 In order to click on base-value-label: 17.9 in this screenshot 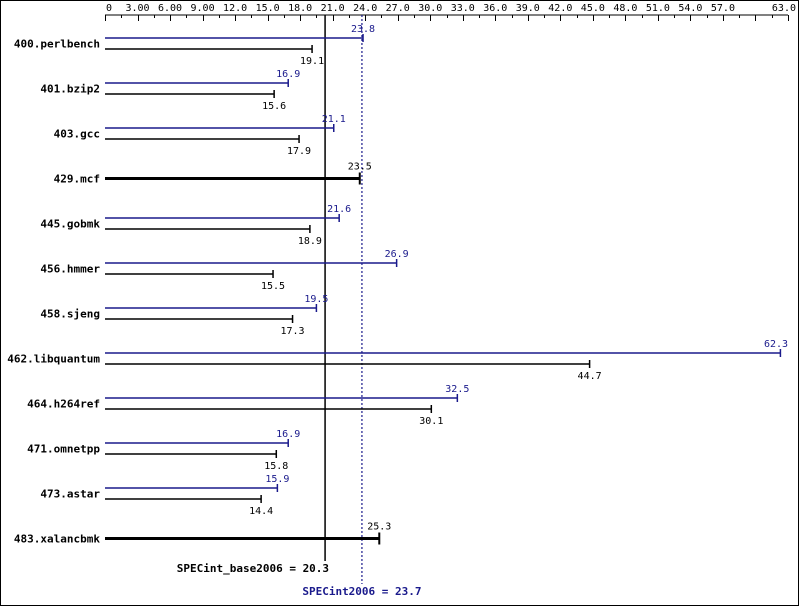, I will do `click(299, 151)`.